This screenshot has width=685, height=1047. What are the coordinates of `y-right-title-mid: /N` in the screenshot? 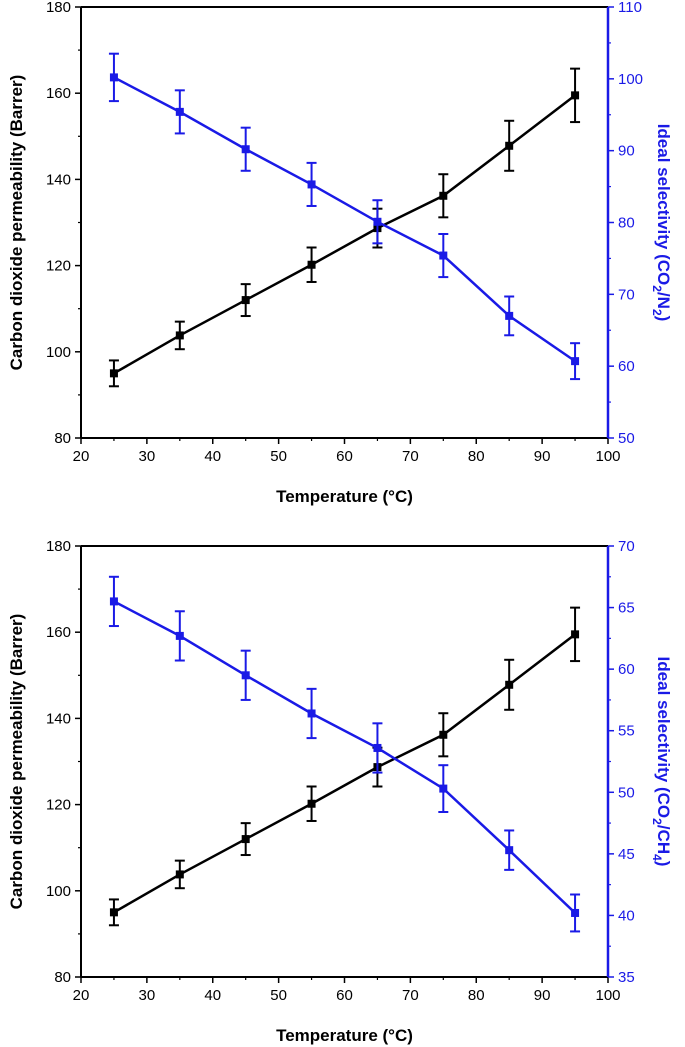 It's located at (663, 300).